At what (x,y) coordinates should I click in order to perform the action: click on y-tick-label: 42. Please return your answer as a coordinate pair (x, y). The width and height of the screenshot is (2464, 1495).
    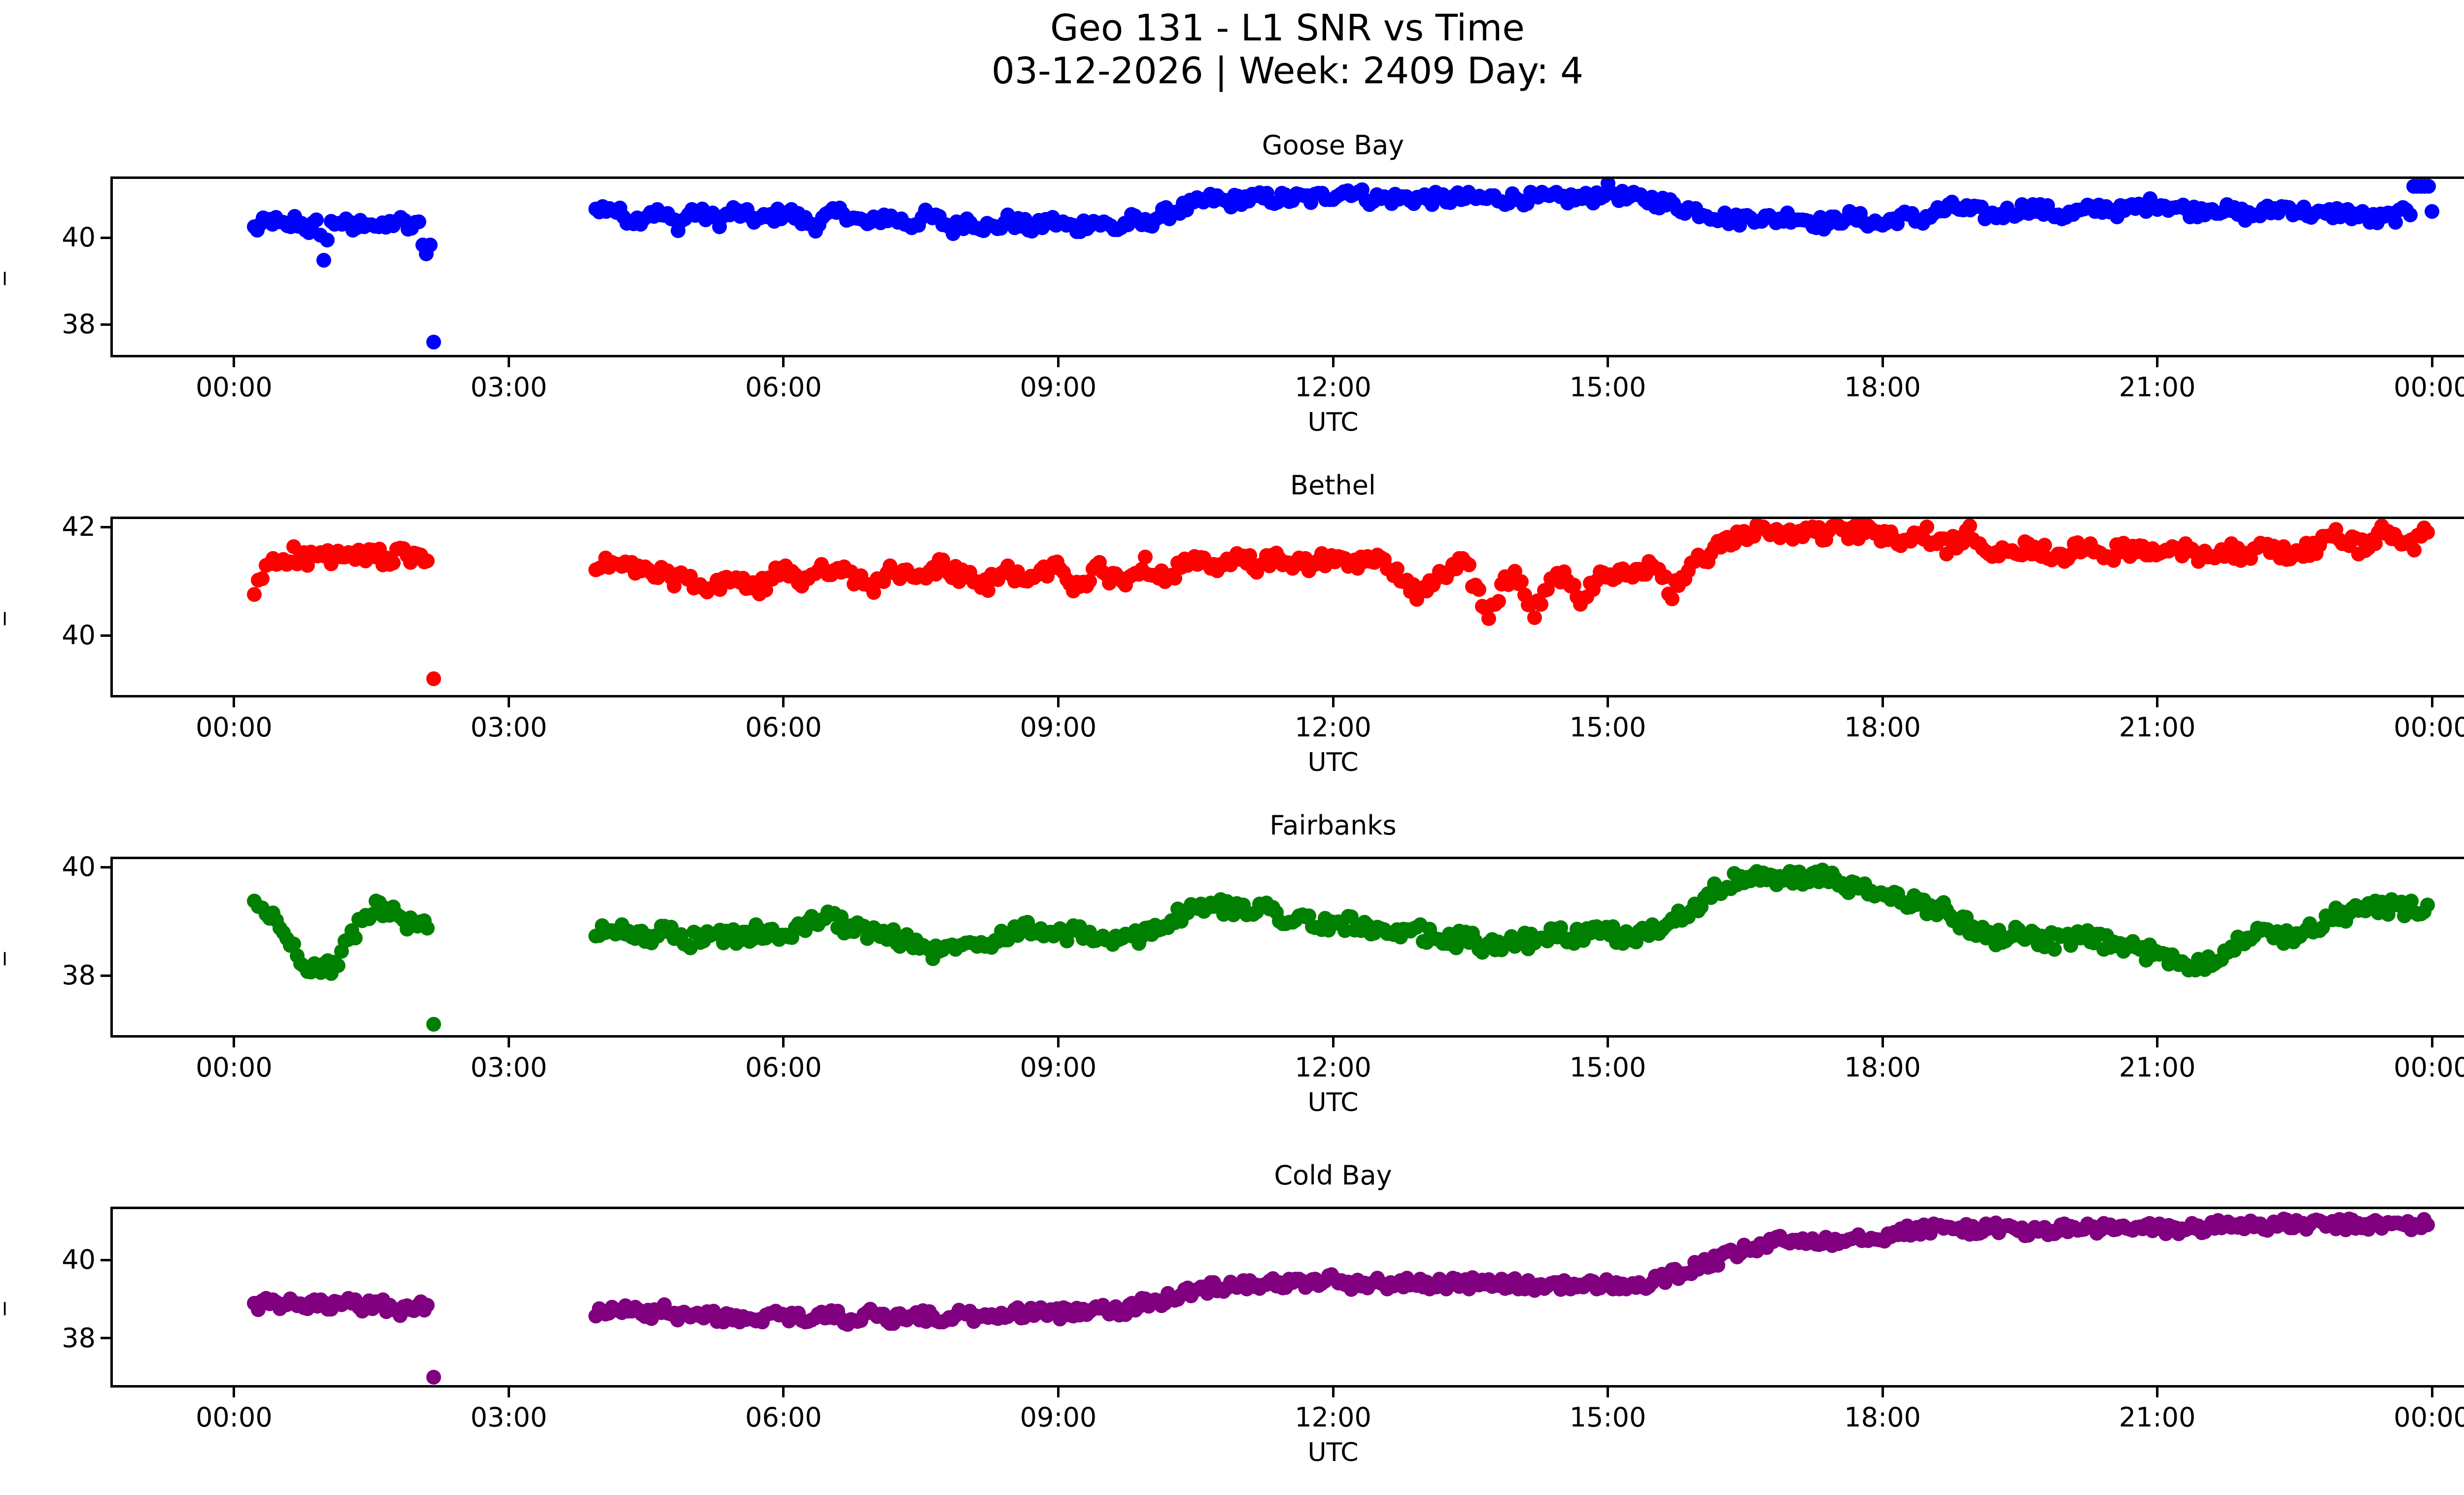
    Looking at the image, I should click on (79, 527).